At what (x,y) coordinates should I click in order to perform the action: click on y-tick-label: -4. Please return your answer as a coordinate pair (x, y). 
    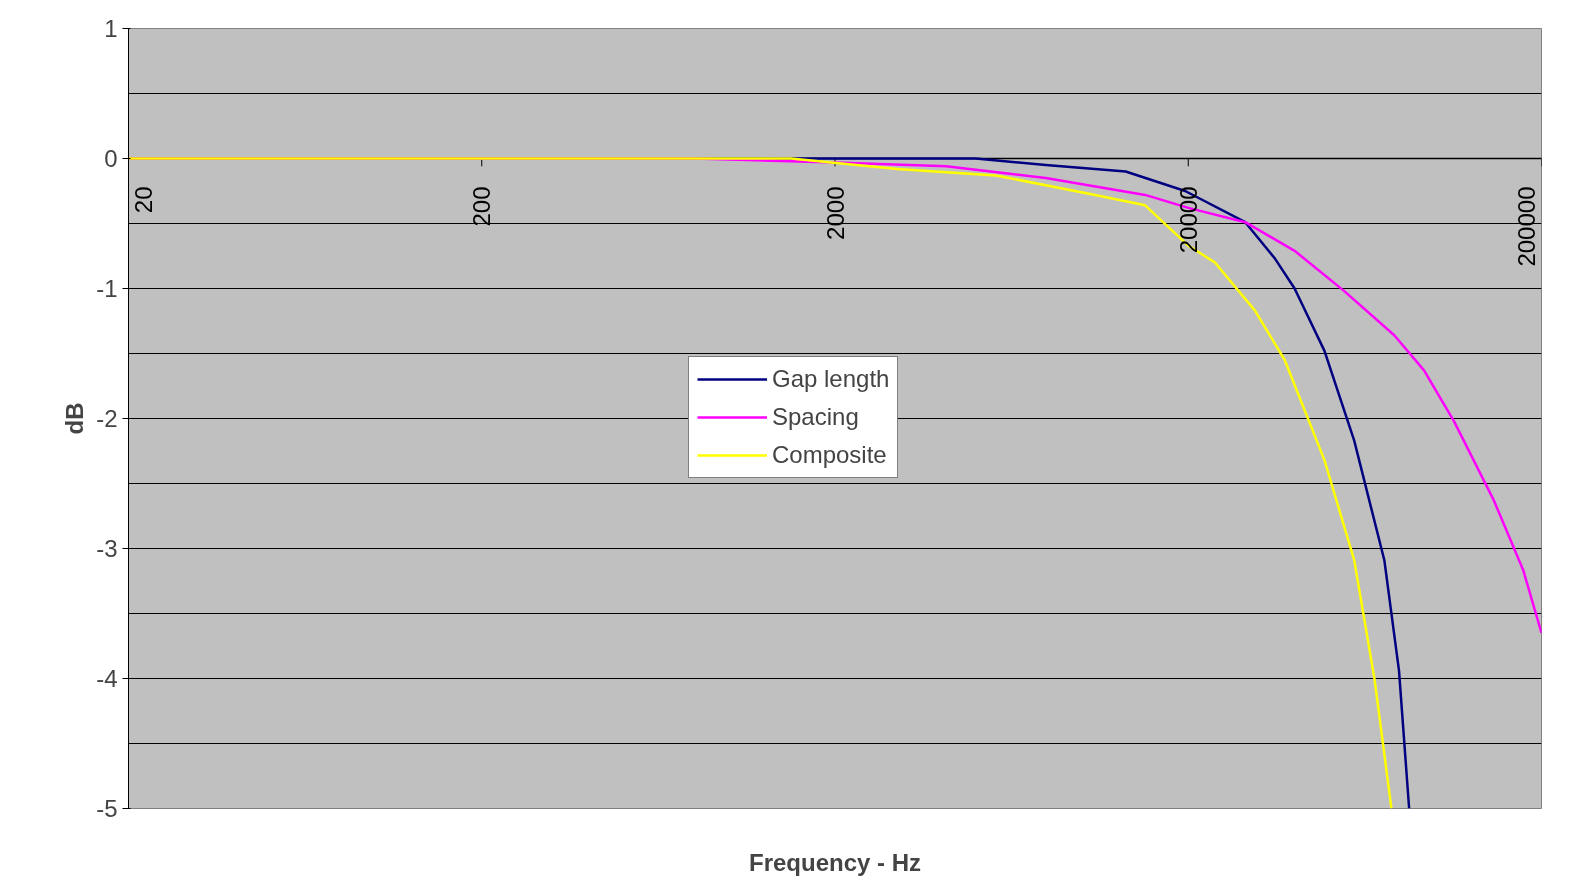
    Looking at the image, I should click on (107, 678).